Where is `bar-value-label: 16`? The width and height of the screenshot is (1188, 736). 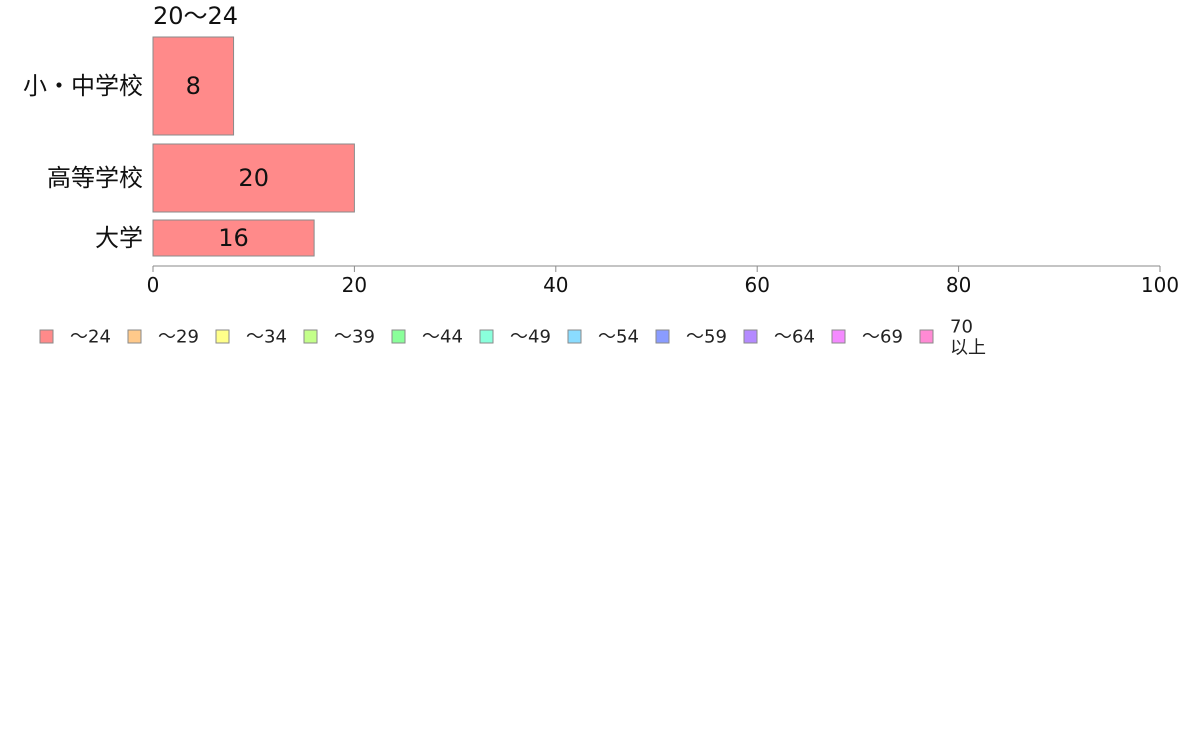 bar-value-label: 16 is located at coordinates (233, 238).